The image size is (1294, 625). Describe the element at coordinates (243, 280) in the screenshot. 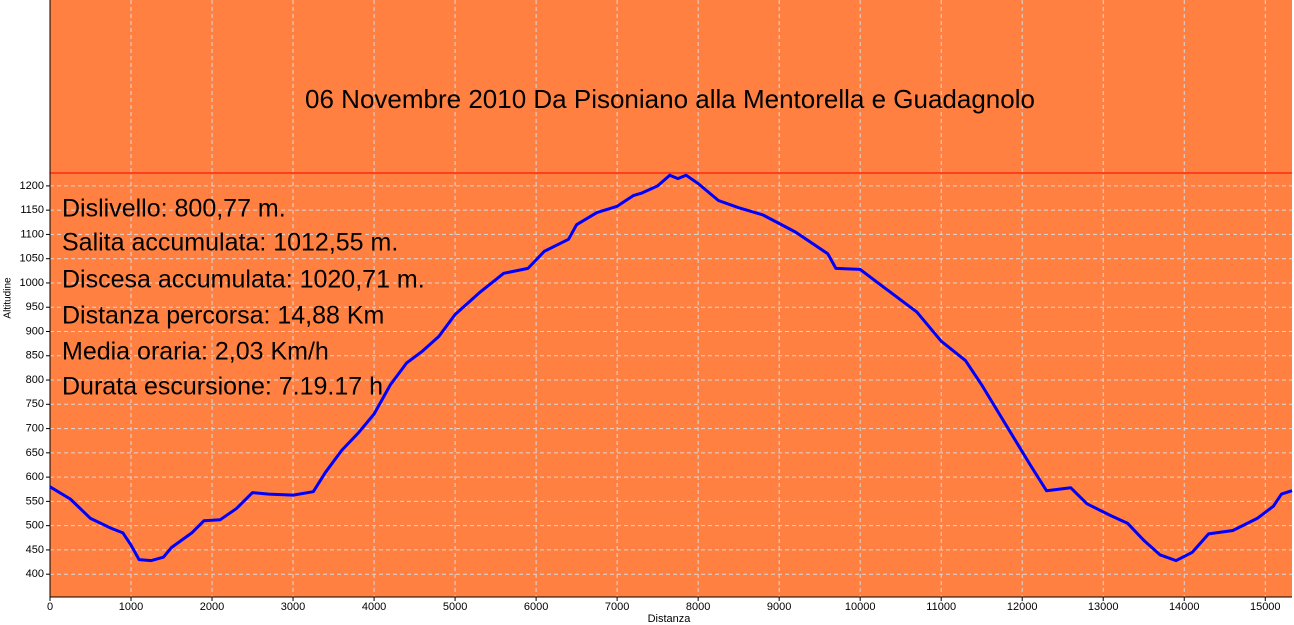

I see `annotation: Discesa accumulata: 1020,71 m.` at that location.